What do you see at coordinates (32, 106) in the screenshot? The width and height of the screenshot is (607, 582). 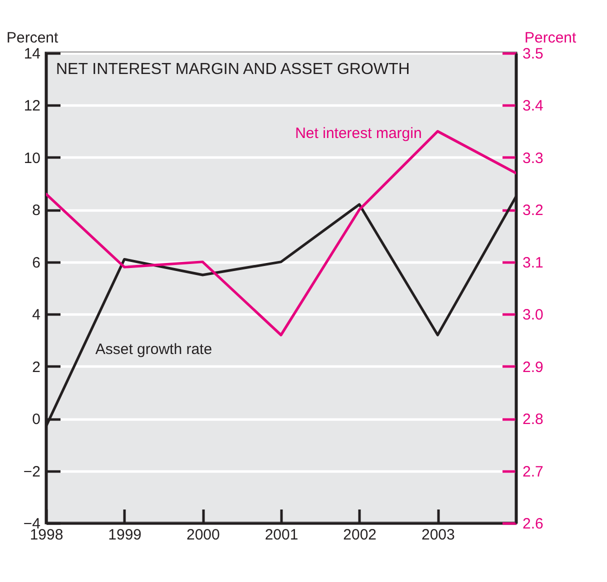 I see `y-tick-label: 12` at bounding box center [32, 106].